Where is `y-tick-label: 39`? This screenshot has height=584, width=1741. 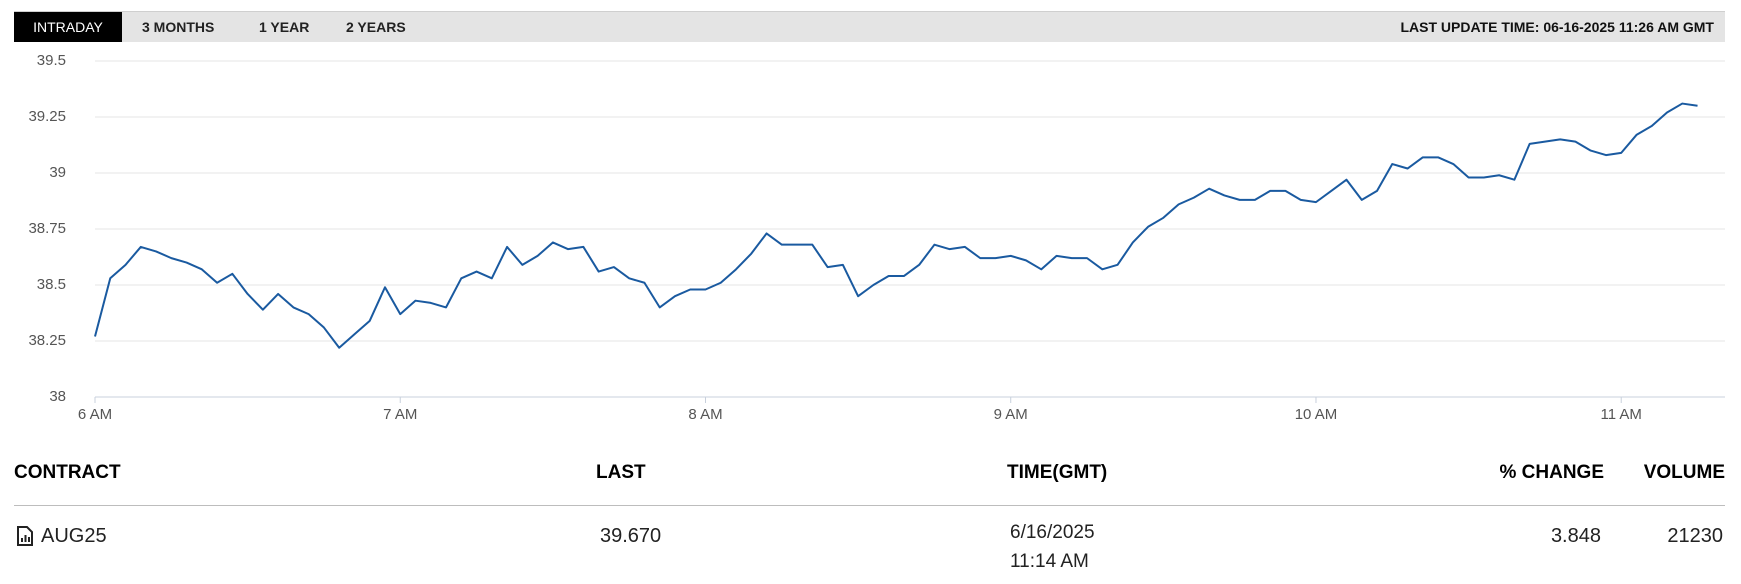
y-tick-label: 39 is located at coordinates (57, 172).